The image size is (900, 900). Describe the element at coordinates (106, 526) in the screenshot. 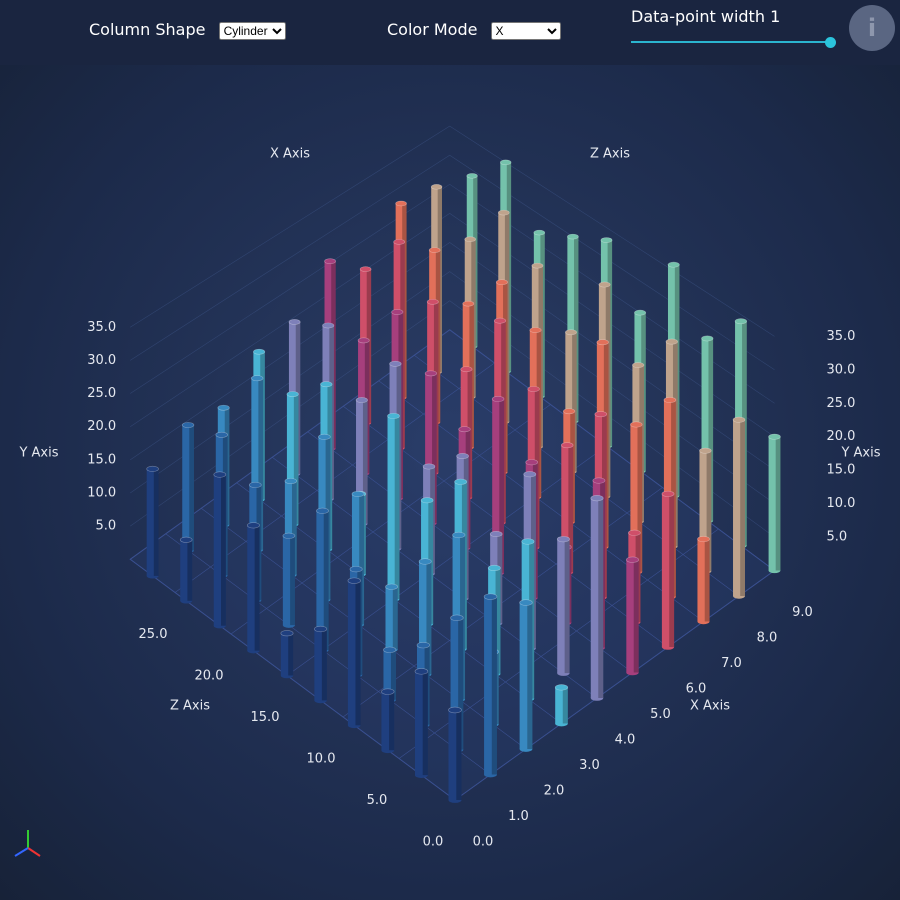

I see `y-tick-label: 5.0` at that location.